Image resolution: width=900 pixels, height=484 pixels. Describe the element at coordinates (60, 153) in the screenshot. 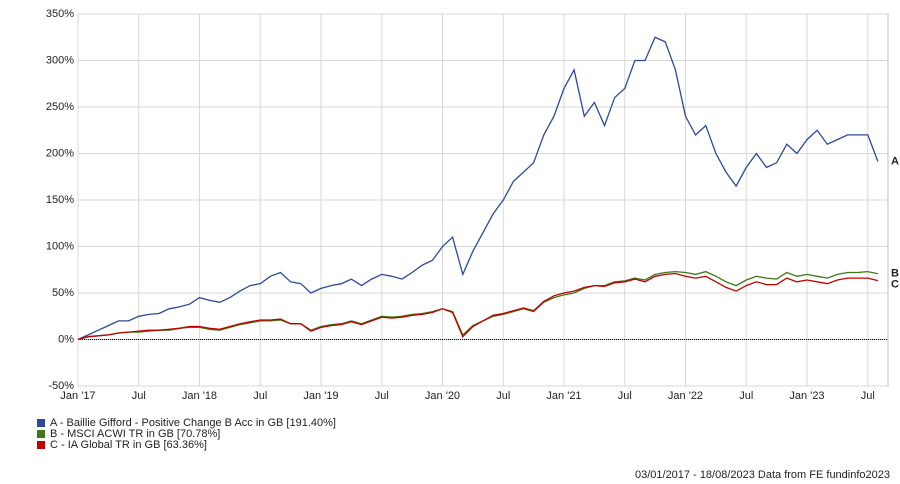

I see `y-tick-label: 200%` at that location.